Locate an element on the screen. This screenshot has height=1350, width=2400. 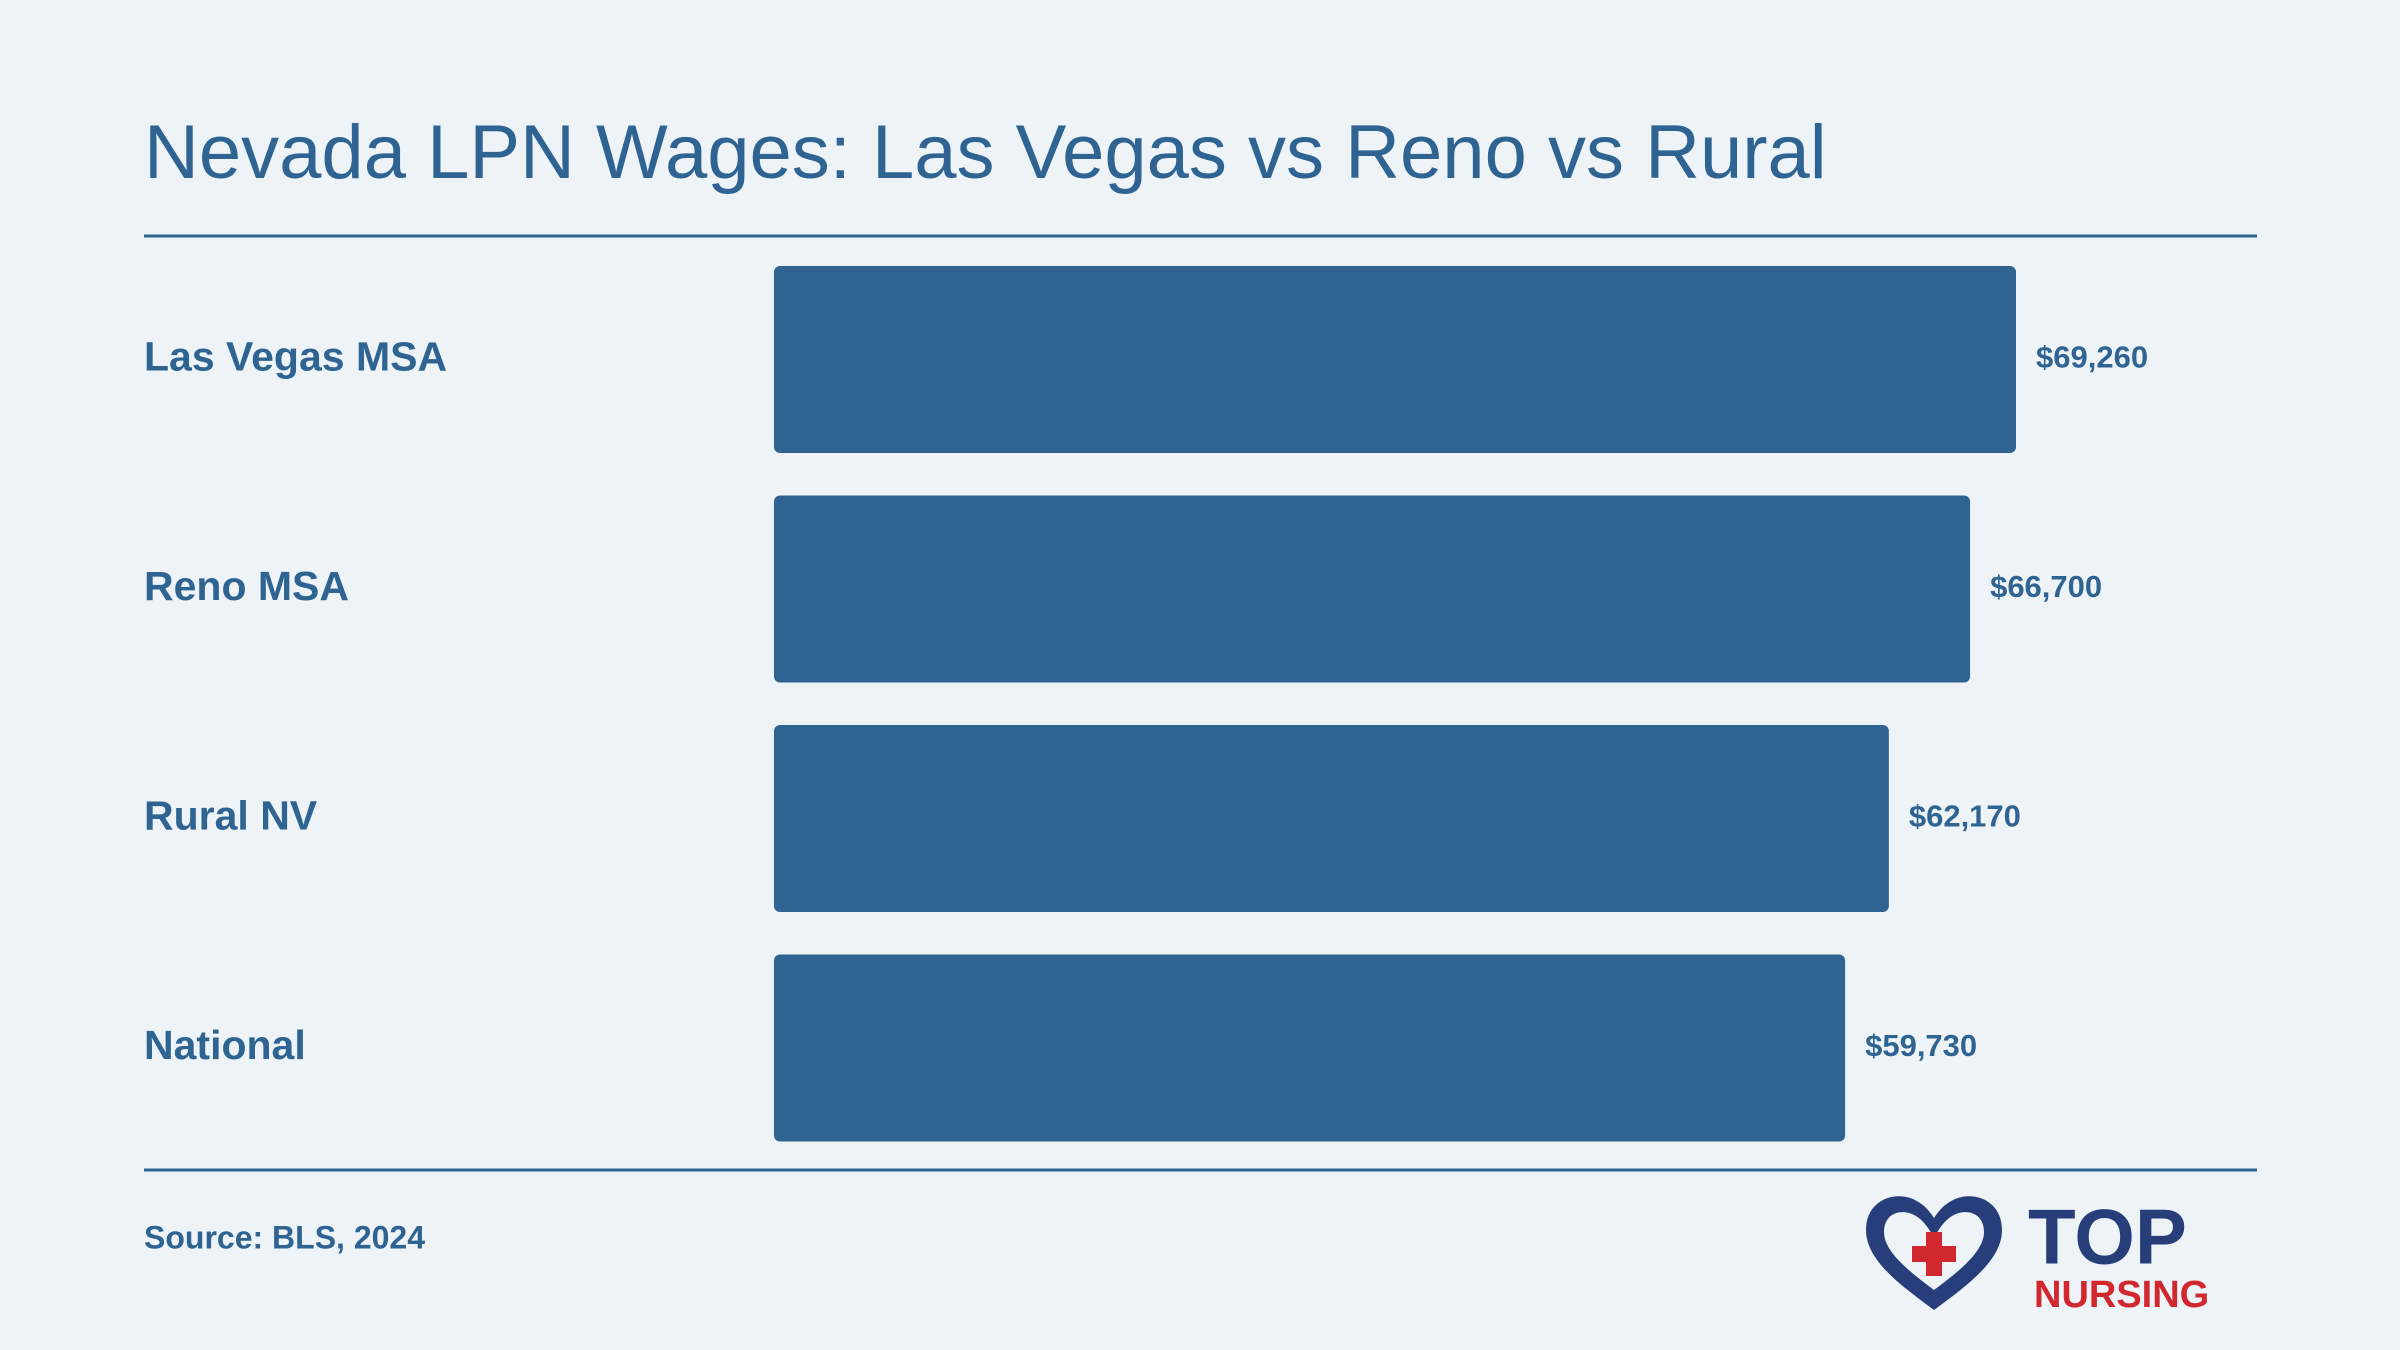
category-label: Reno MSA is located at coordinates (246, 586).